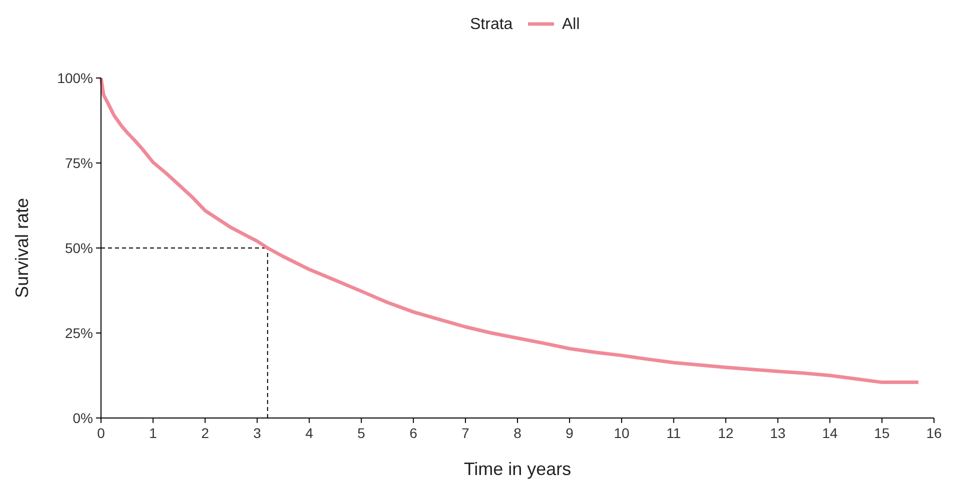 The width and height of the screenshot is (957, 481). I want to click on x-axis-title: Time in years, so click(518, 469).